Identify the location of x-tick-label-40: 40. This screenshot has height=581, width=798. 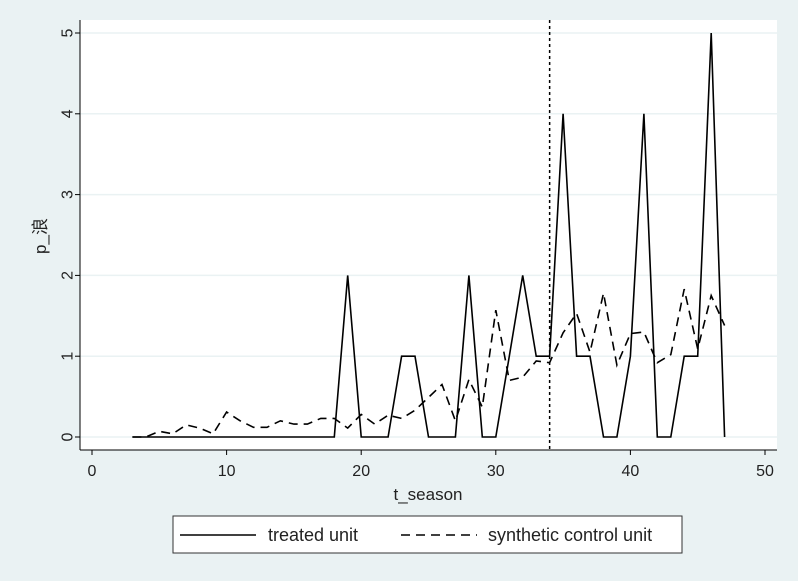
(631, 471).